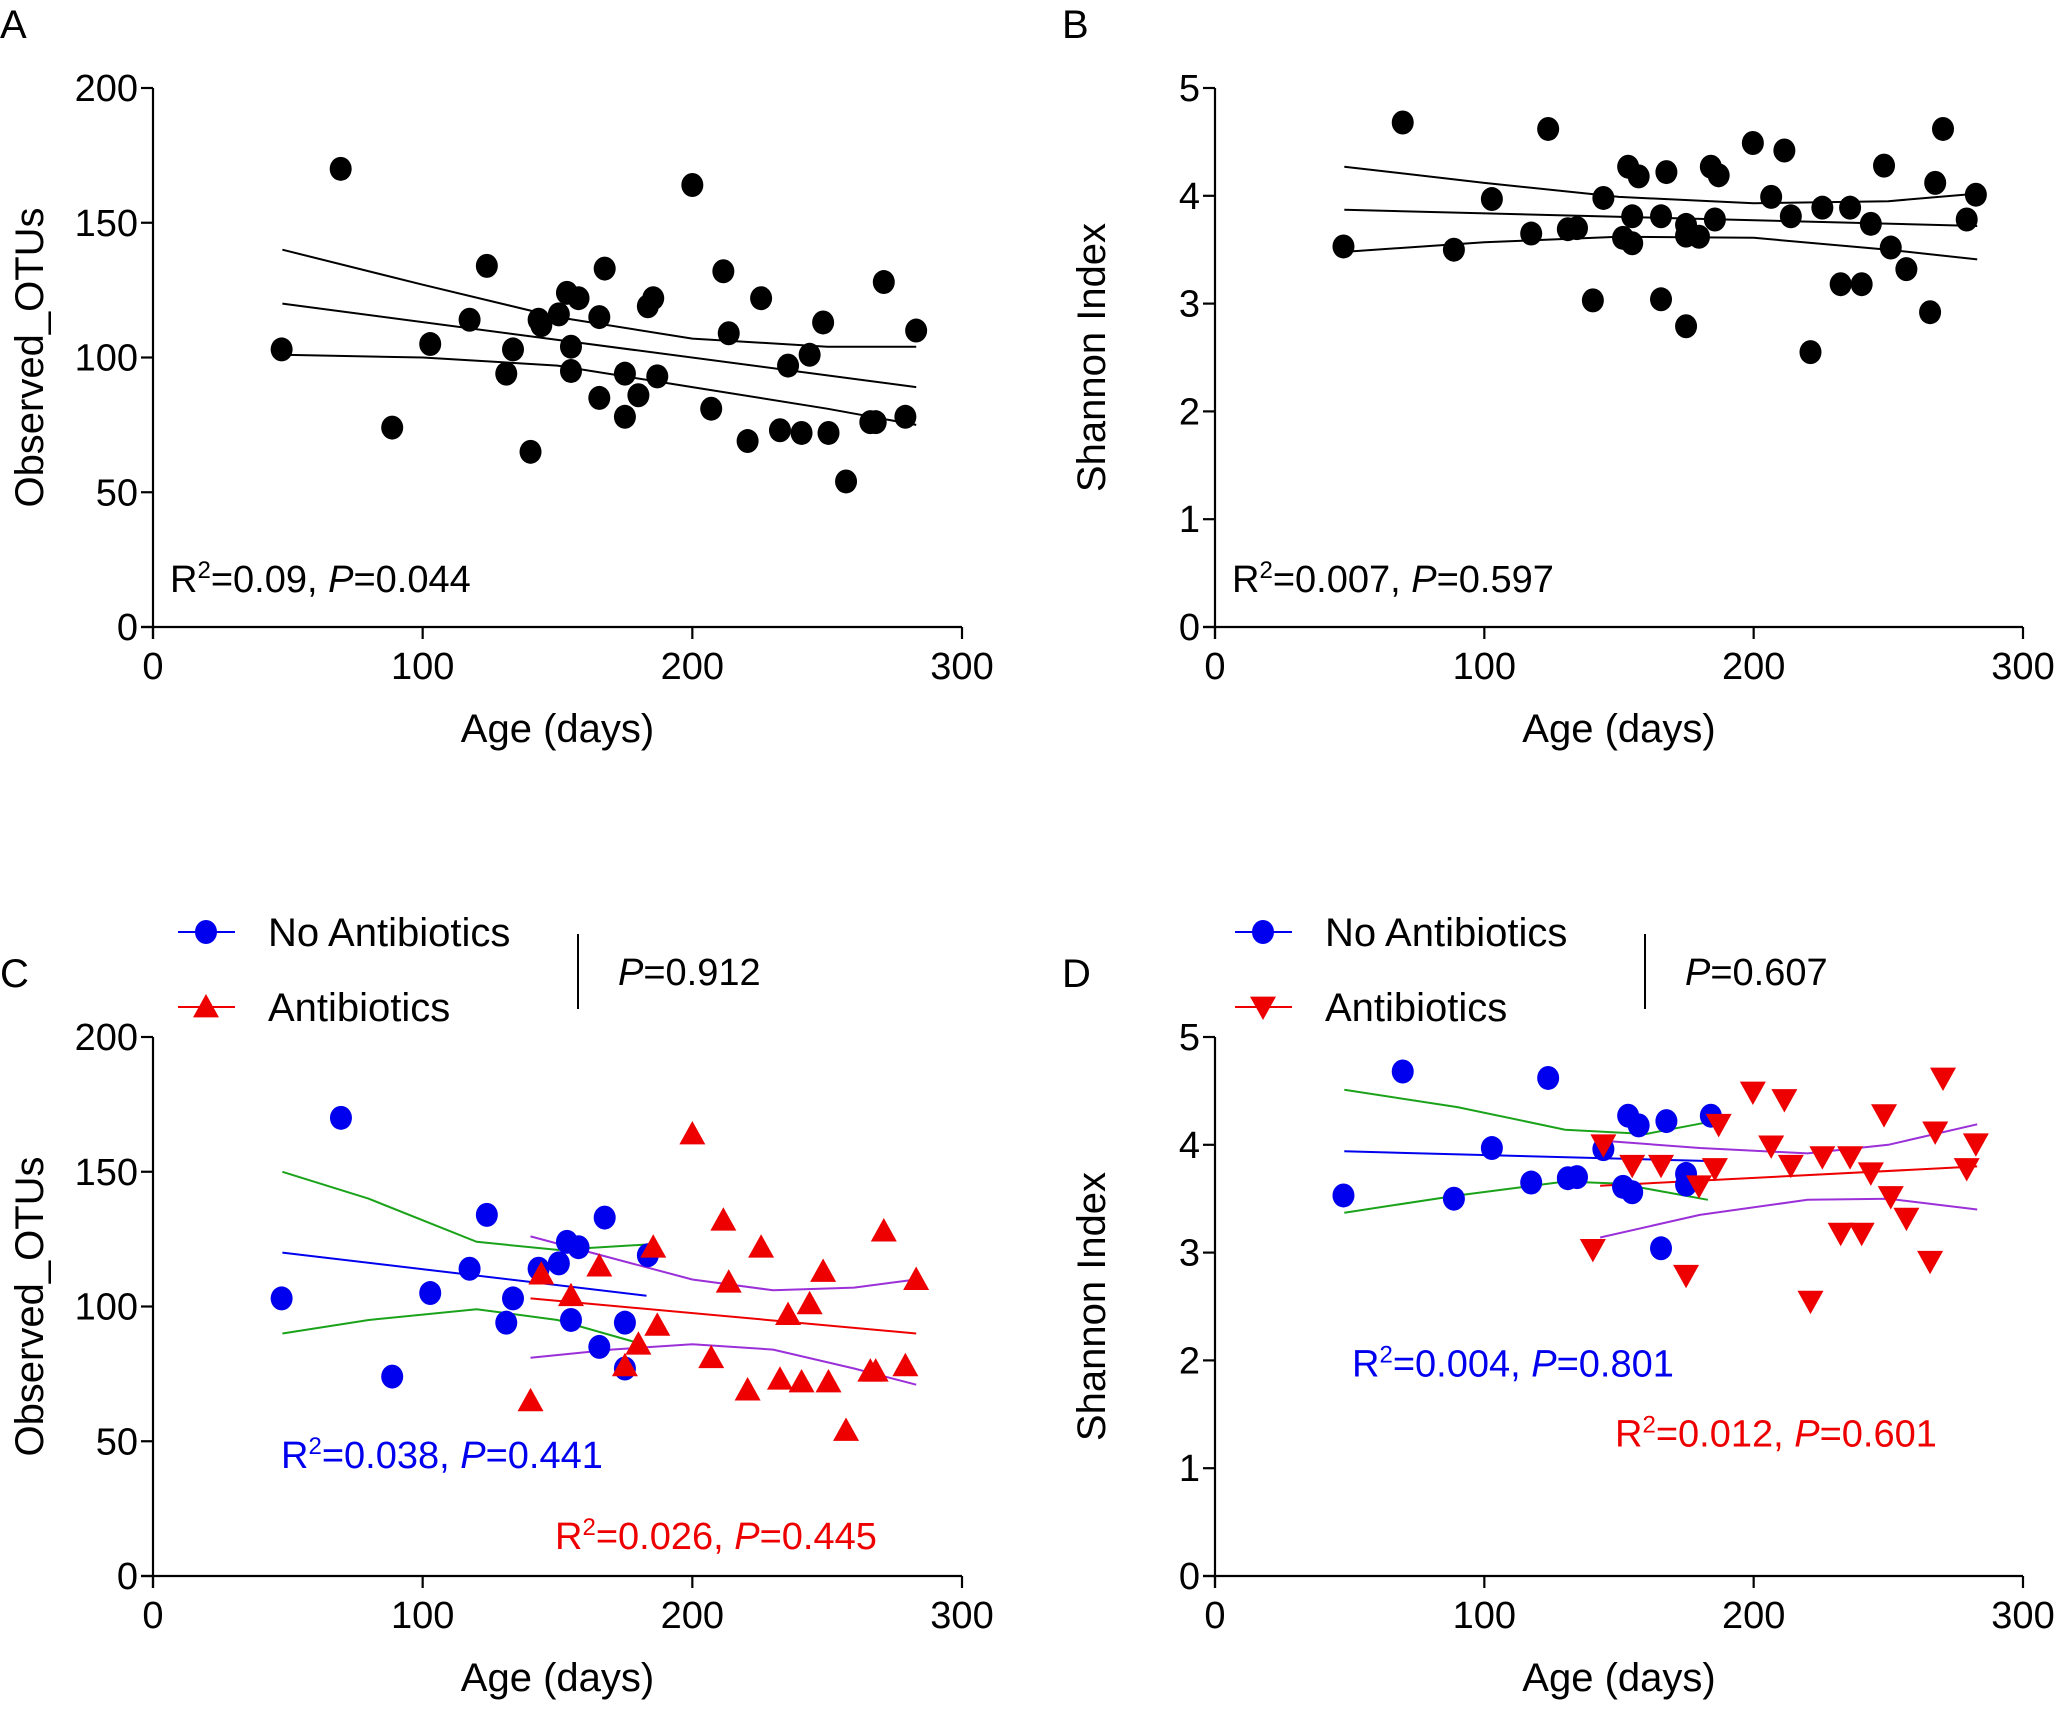  I want to click on stat-annotation: R2=0.007, P=0.597, so click(1393, 579).